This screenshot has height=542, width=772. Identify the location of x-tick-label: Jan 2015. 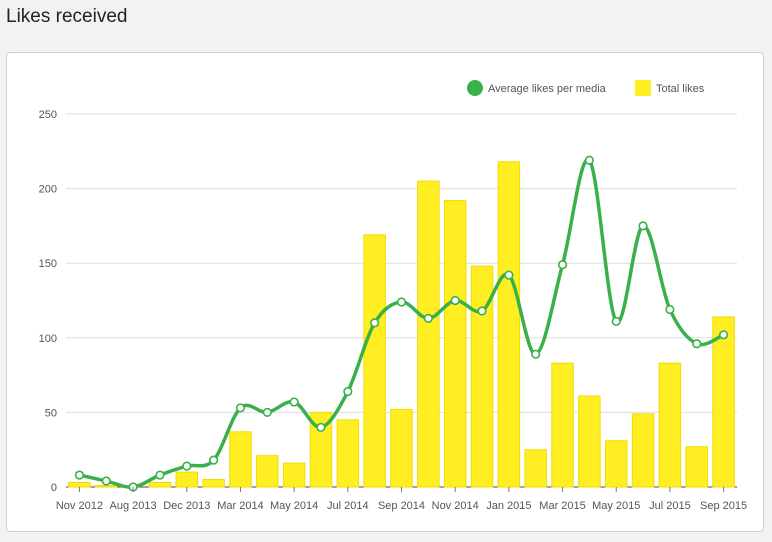
(508, 506).